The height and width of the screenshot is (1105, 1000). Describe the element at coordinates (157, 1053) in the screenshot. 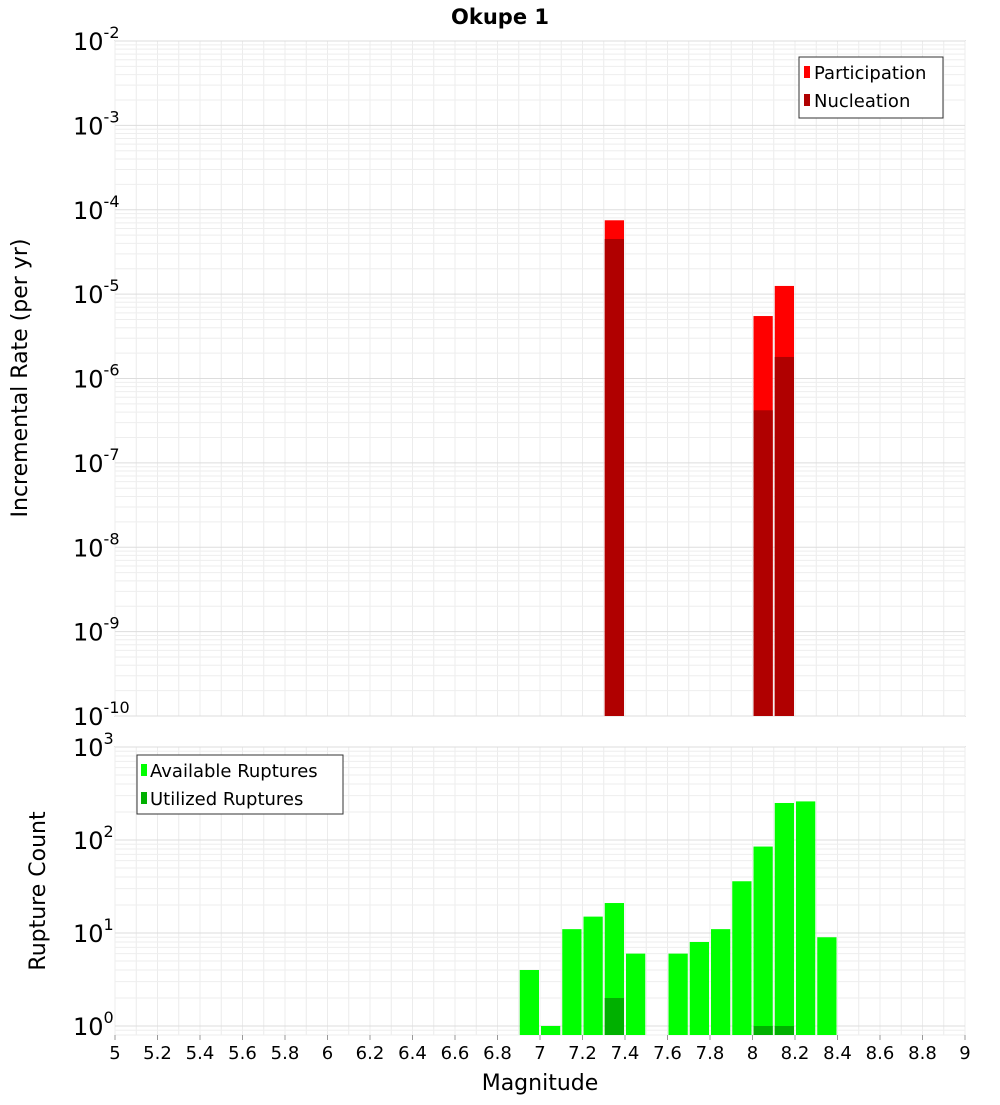

I see `x-tick-label: 5.2` at that location.